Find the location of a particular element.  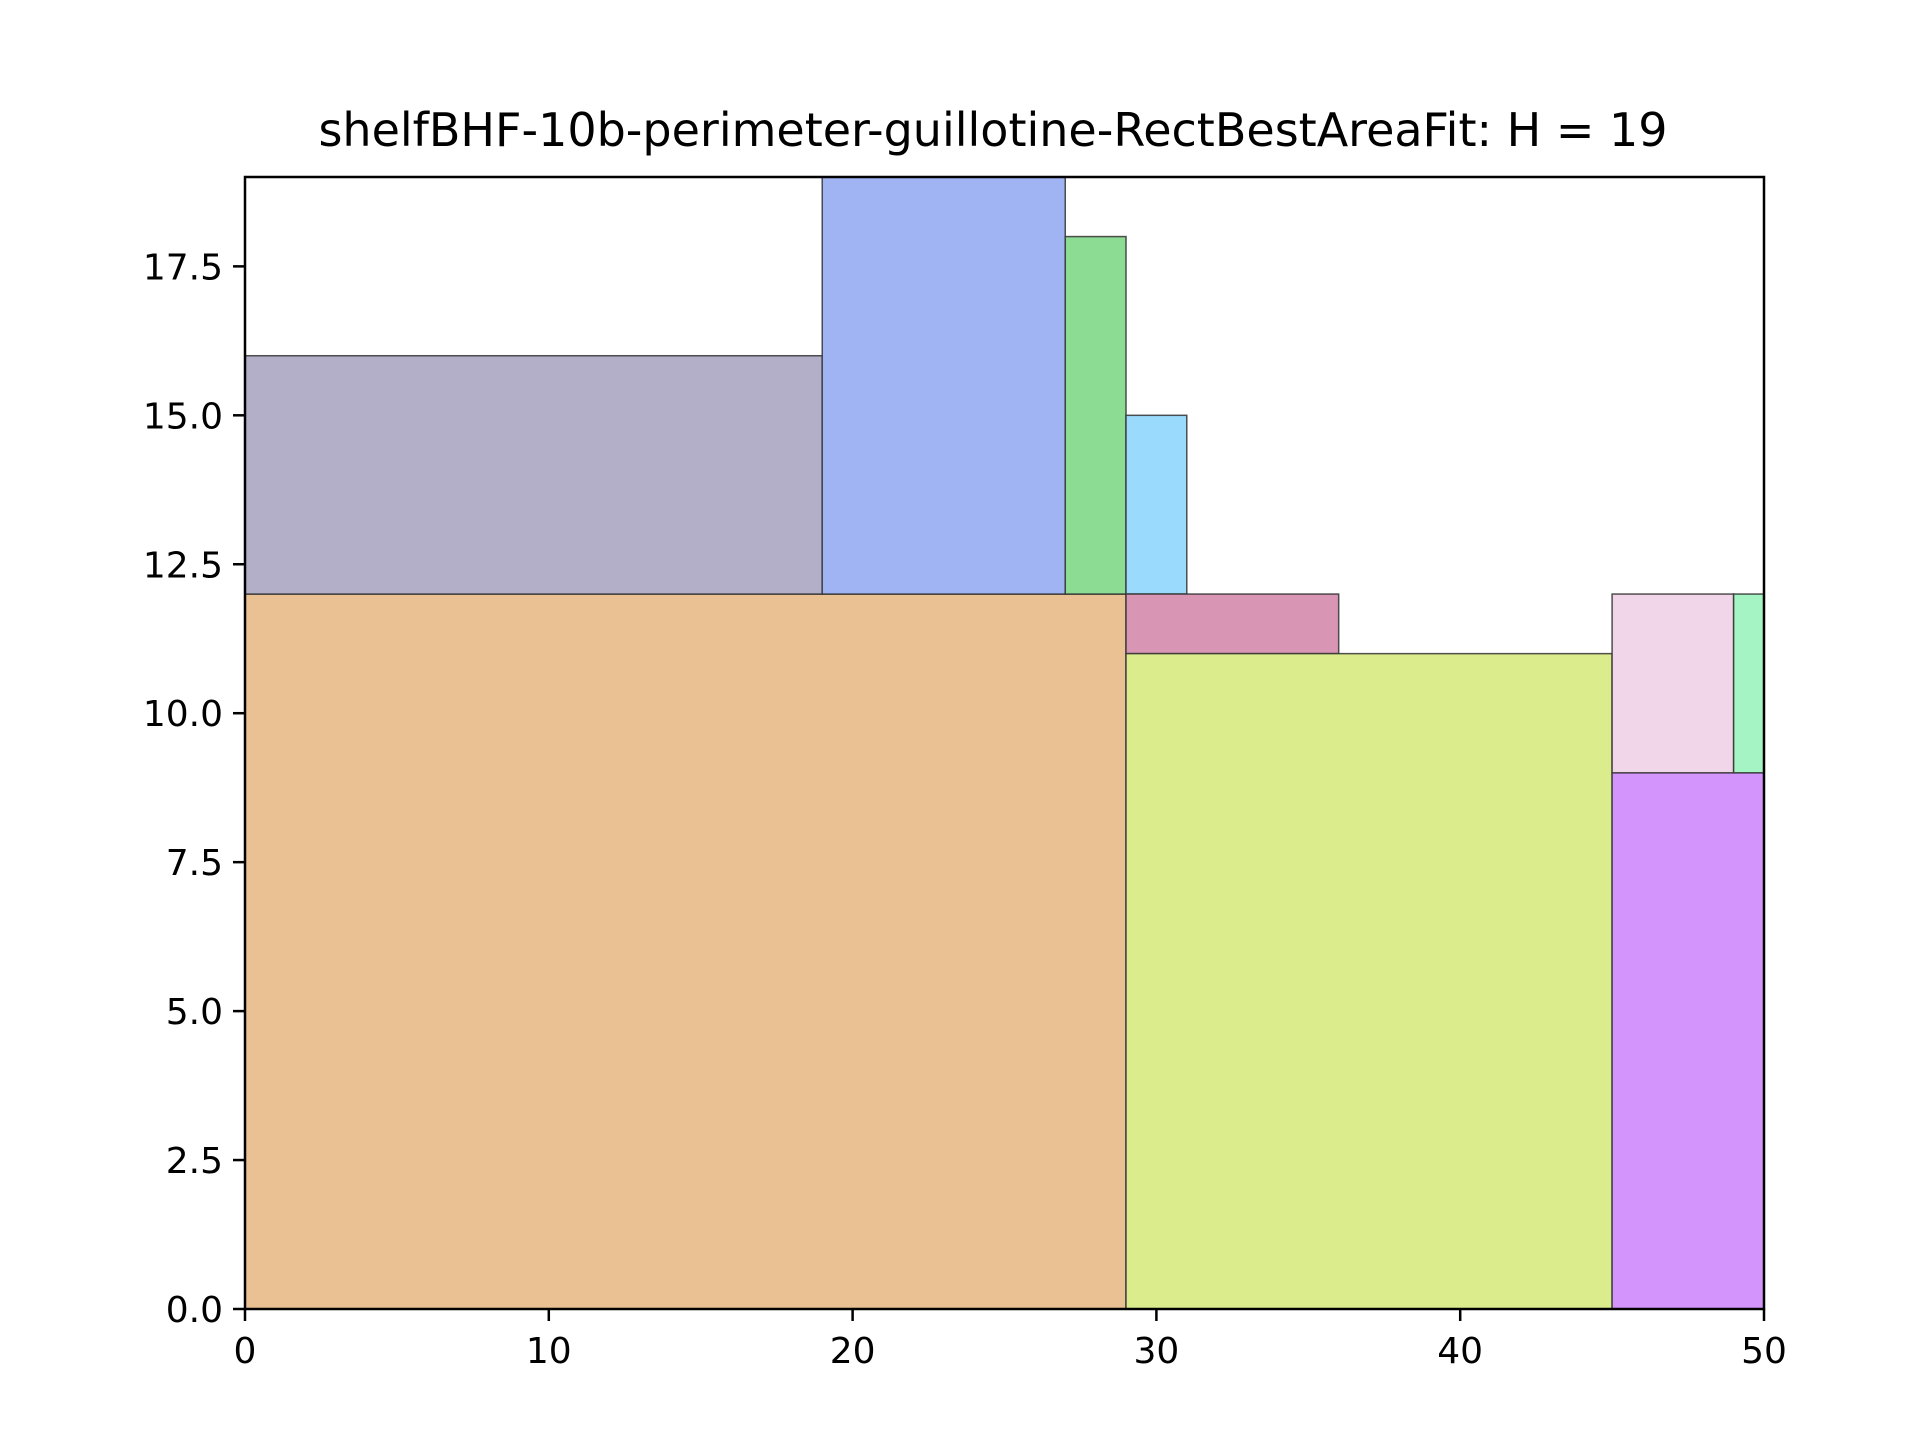

y-axis: 0.0 2.5 5.0 7.5 10.0 12.5 15.0 17.5 is located at coordinates (194, 789).